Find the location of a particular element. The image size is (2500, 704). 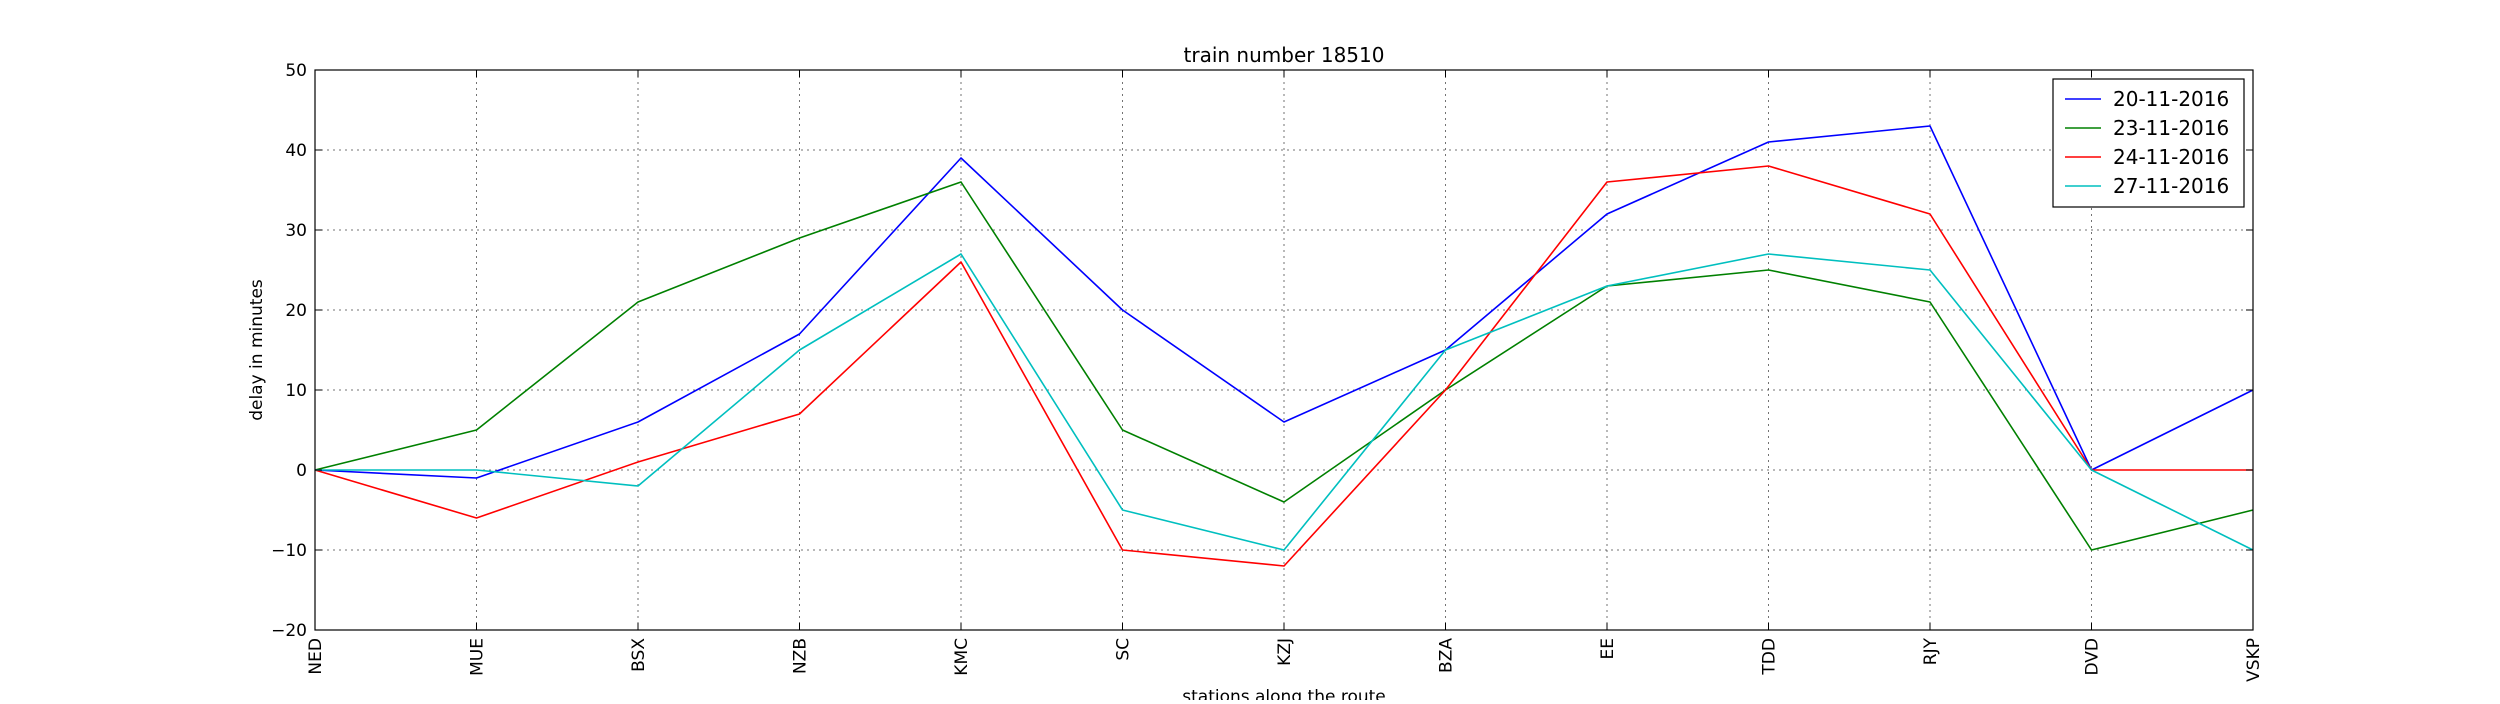

x-tick-label: MUE is located at coordinates (478, 657).